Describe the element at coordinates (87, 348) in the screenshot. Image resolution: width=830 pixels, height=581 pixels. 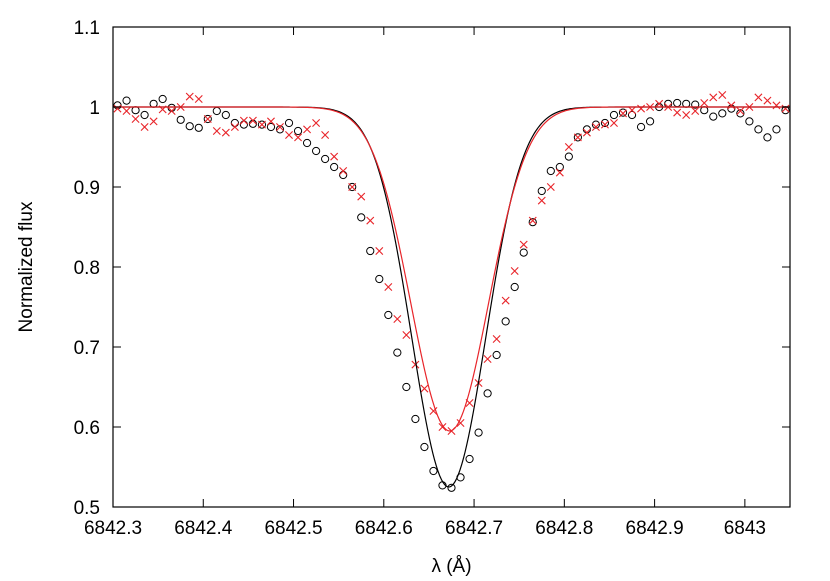
I see `y-tick-label: 0.7` at that location.